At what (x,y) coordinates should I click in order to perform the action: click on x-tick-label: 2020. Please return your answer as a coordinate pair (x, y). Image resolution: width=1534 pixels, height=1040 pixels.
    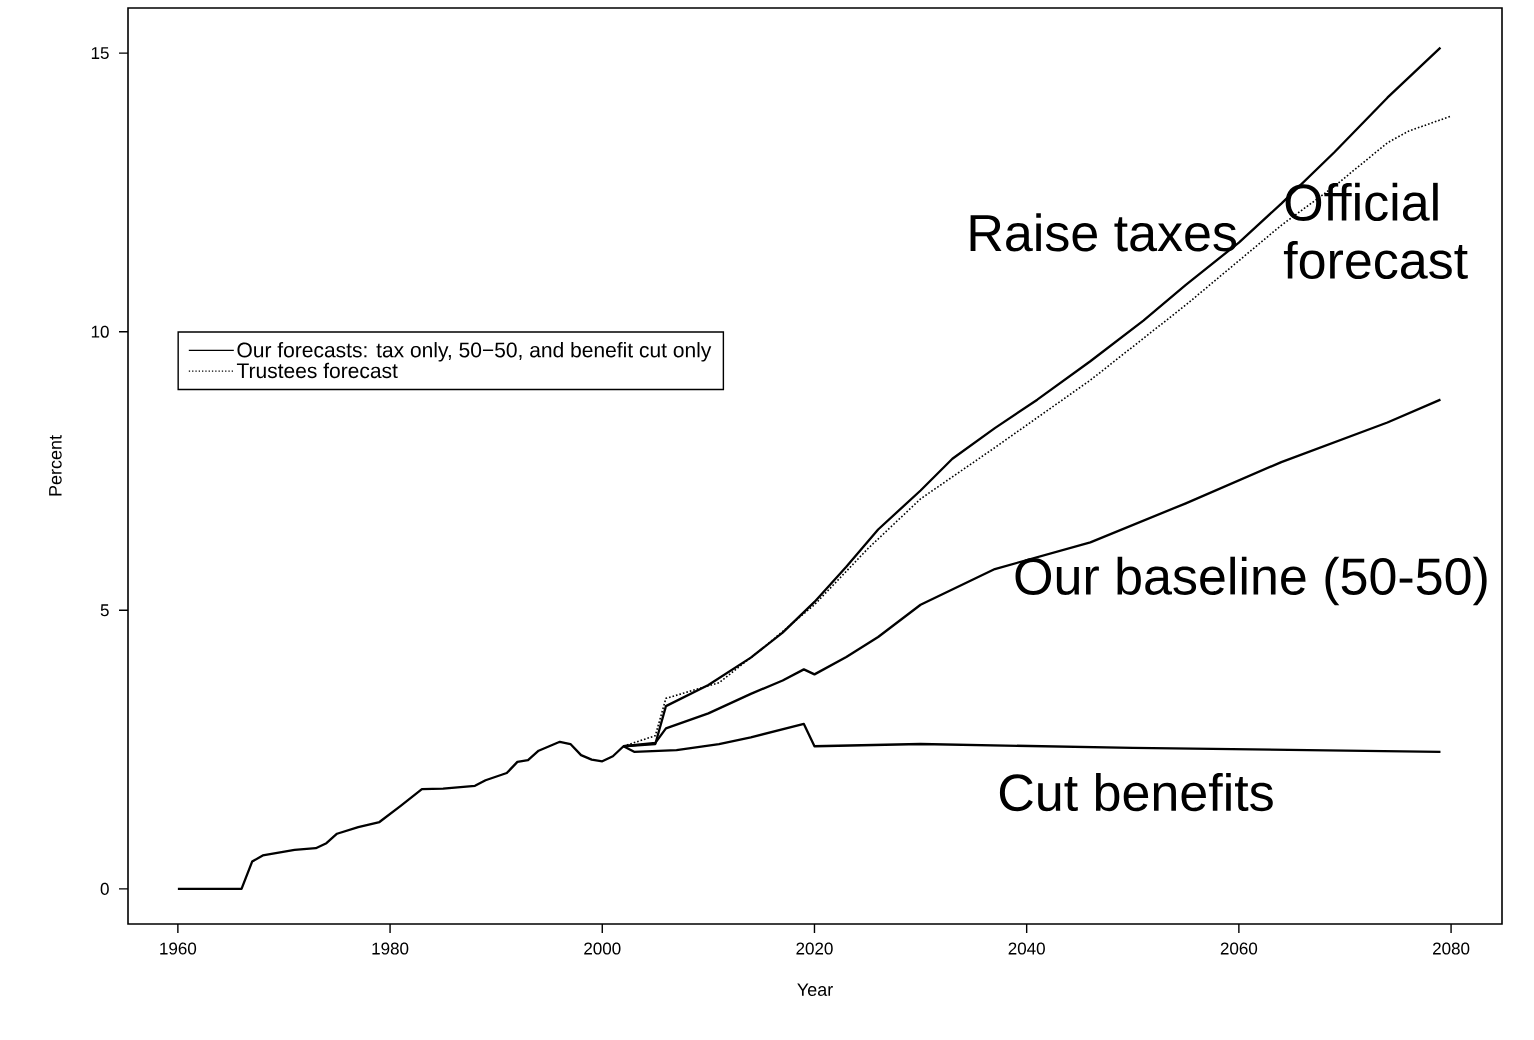
    Looking at the image, I should click on (814, 948).